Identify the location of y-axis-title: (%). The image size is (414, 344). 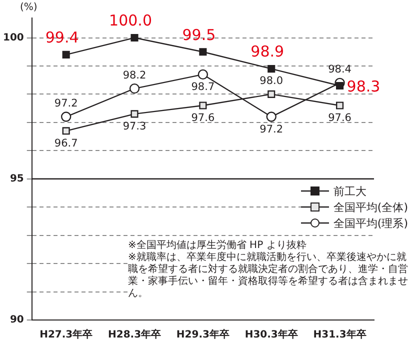
(29, 7).